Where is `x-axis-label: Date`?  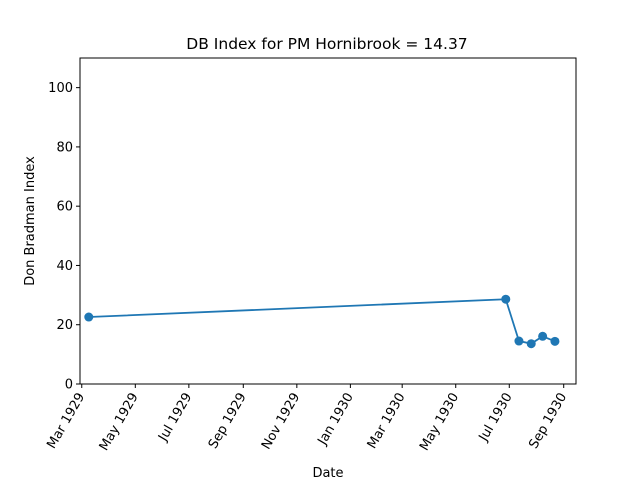
x-axis-label: Date is located at coordinates (327, 473).